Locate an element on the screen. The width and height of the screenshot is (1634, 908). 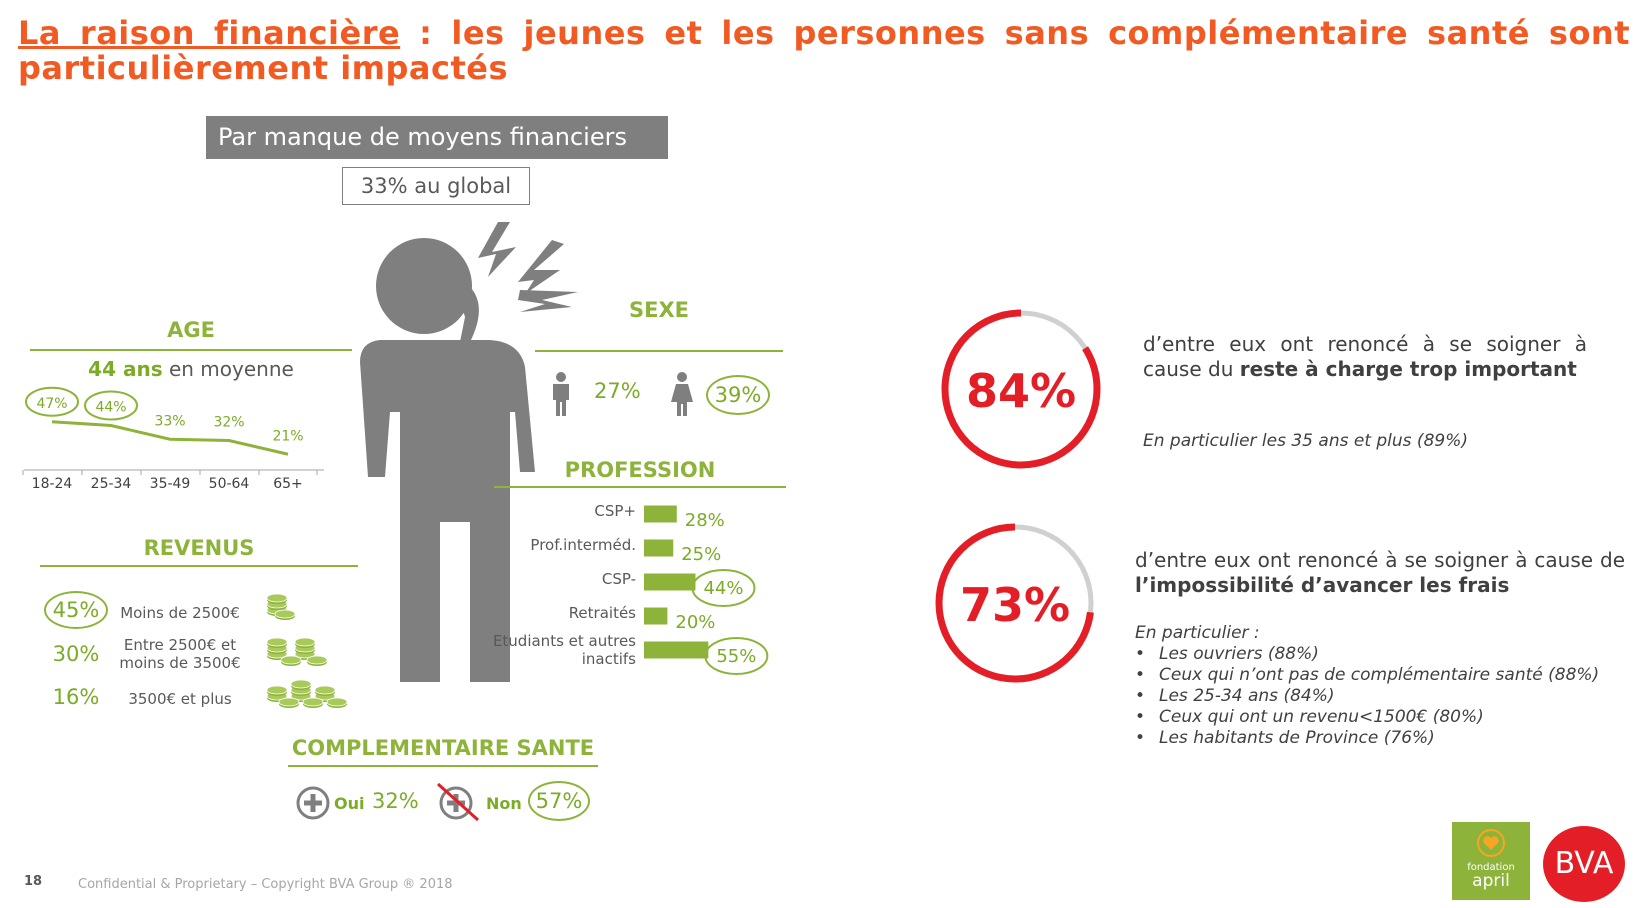
age-head: AGE is located at coordinates (191, 330).